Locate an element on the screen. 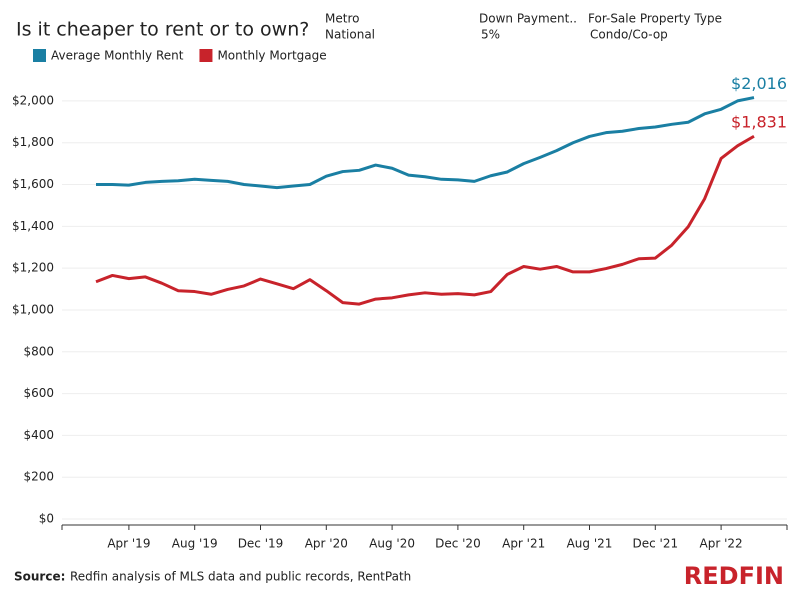 Image resolution: width=799 pixels, height=599 pixels. chart-title: Is it cheaper to rent or to own? is located at coordinates (162, 30).